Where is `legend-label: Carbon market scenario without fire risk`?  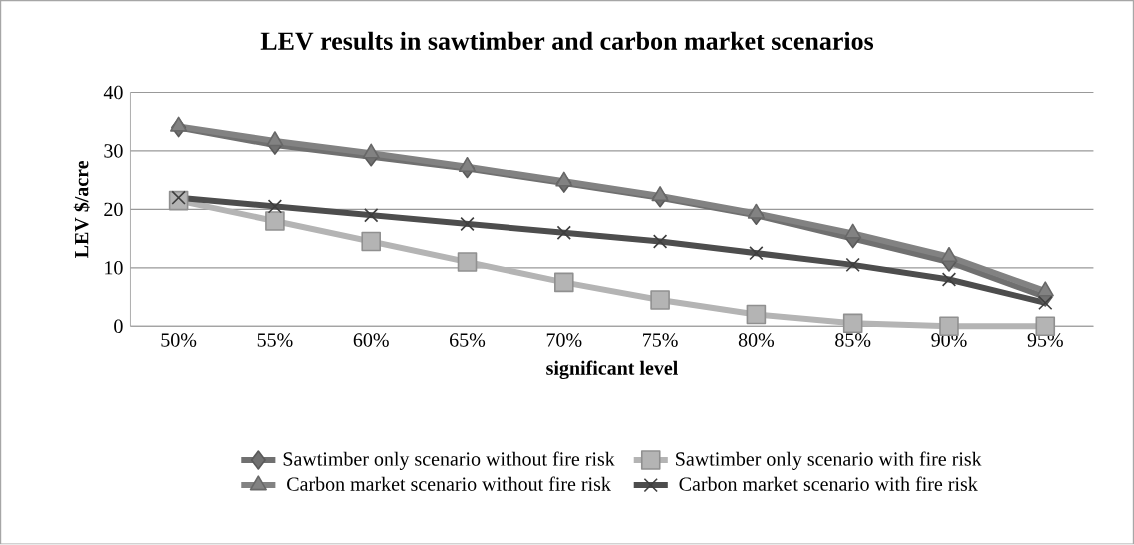
legend-label: Carbon market scenario without fire risk is located at coordinates (449, 484).